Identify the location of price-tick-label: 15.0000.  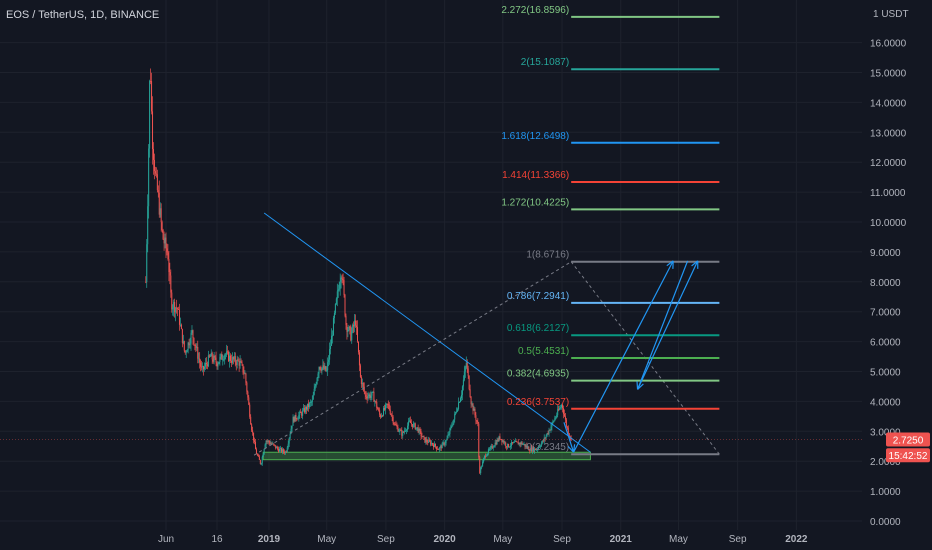
(888, 74).